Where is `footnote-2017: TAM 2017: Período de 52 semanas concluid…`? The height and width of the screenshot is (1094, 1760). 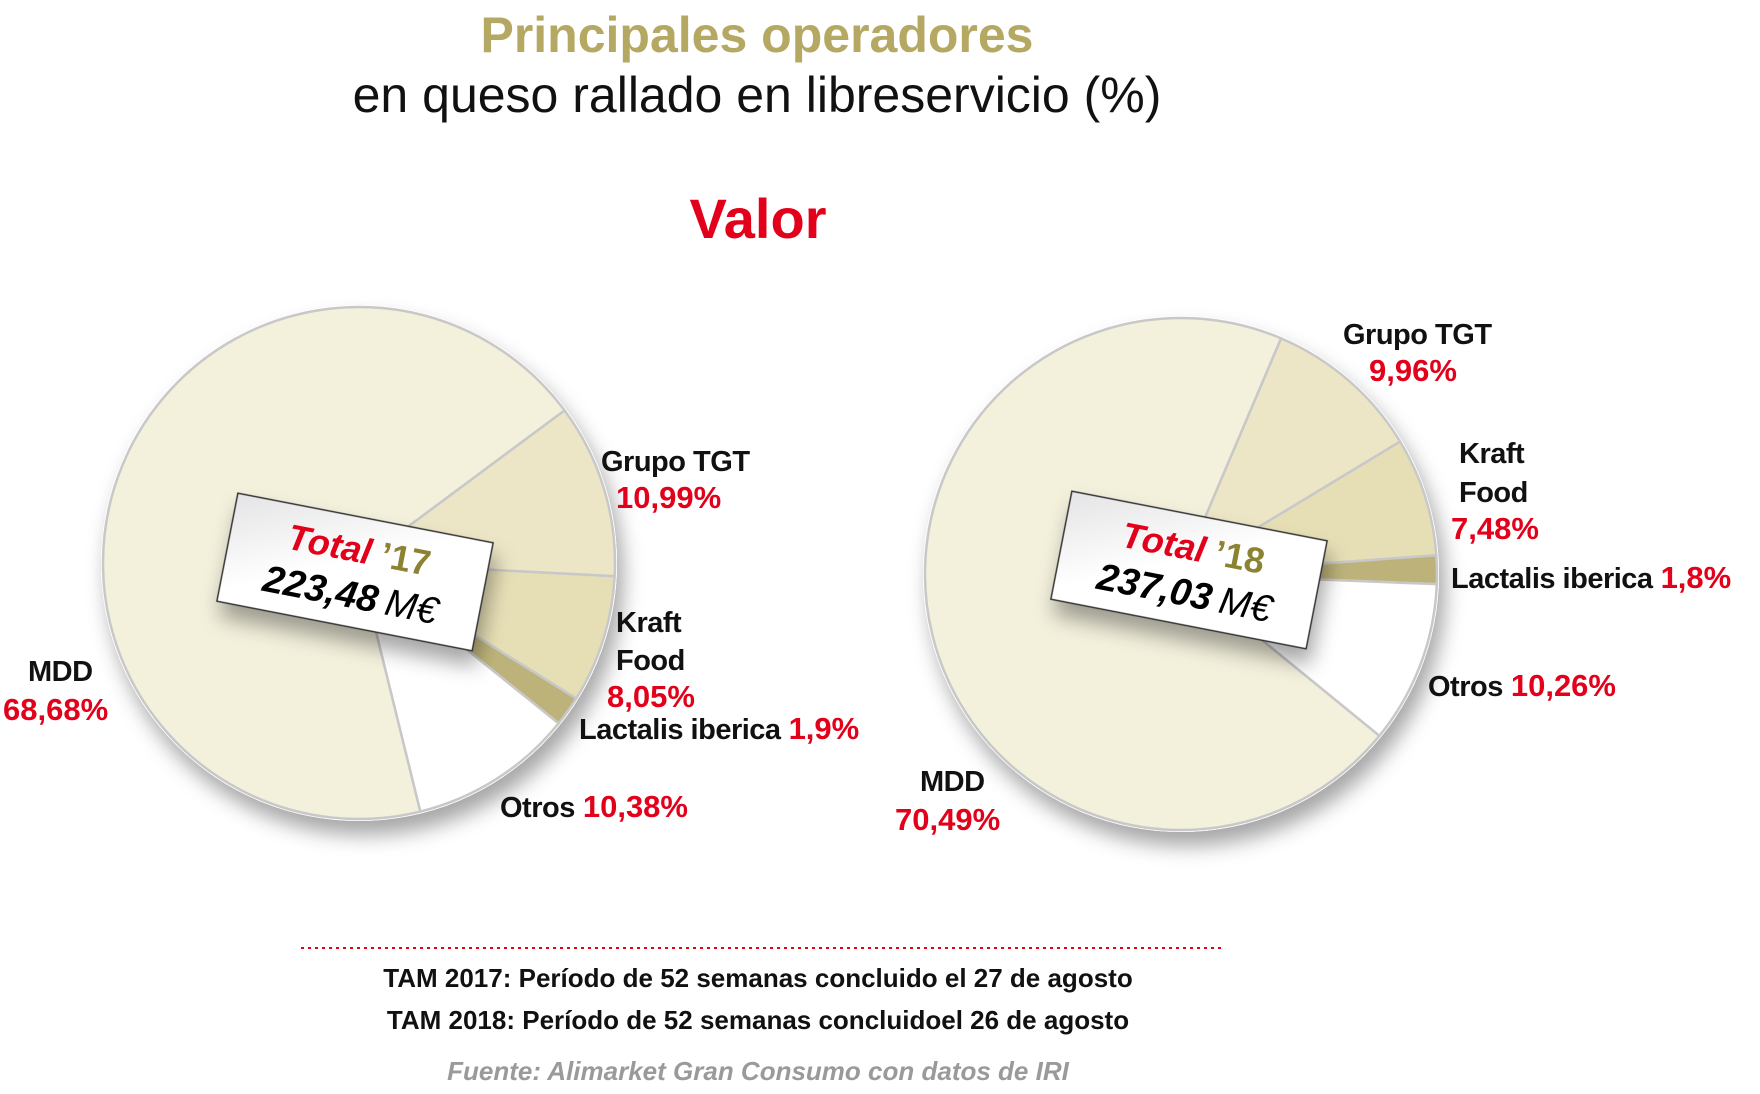
footnote-2017: TAM 2017: Período de 52 semanas concluid… is located at coordinates (757, 978).